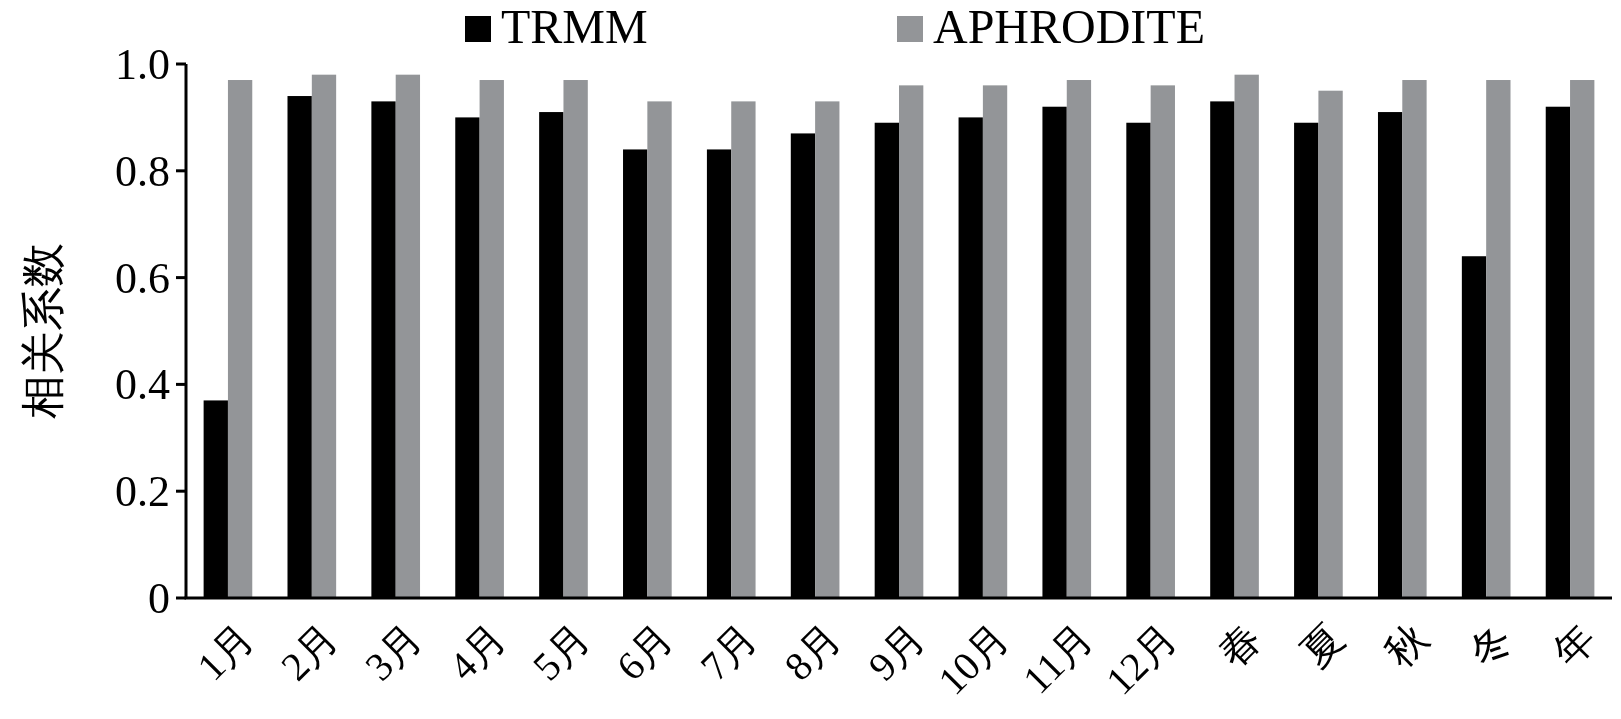 The height and width of the screenshot is (719, 1621). Describe the element at coordinates (1069, 26) in the screenshot. I see `legend-label: APHRODITE` at that location.